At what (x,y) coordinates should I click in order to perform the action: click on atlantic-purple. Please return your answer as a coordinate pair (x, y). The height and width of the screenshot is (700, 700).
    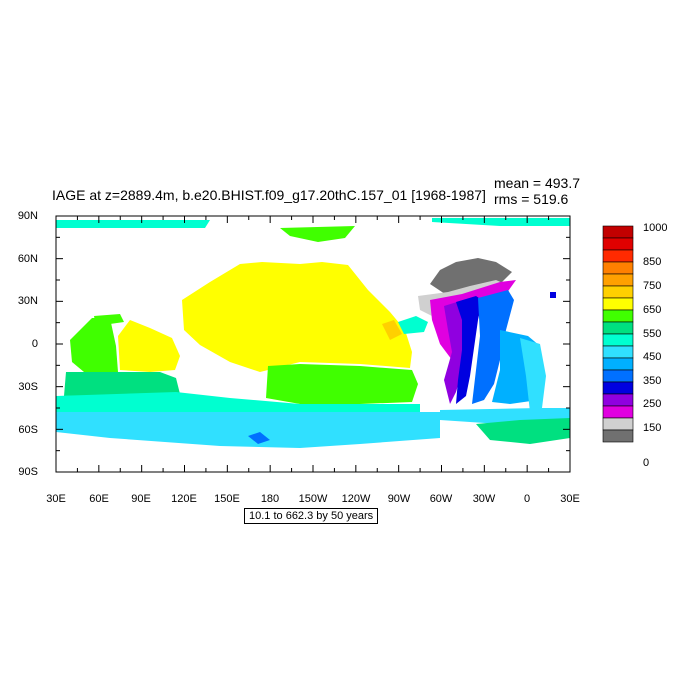
    Looking at the image, I should click on (466, 351).